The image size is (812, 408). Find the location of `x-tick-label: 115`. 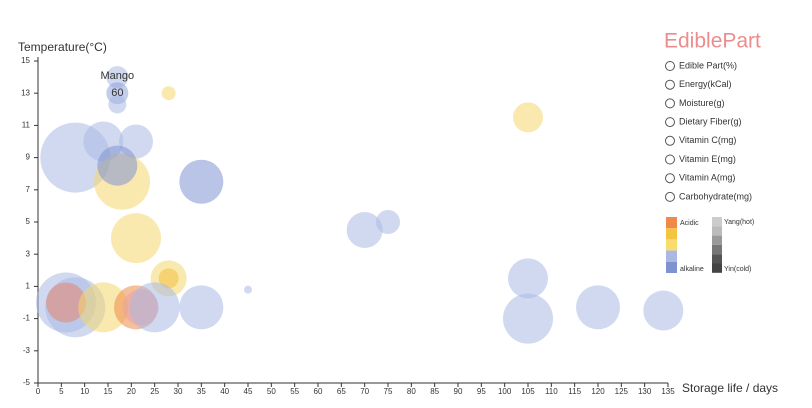

x-tick-label: 115 is located at coordinates (574, 391).